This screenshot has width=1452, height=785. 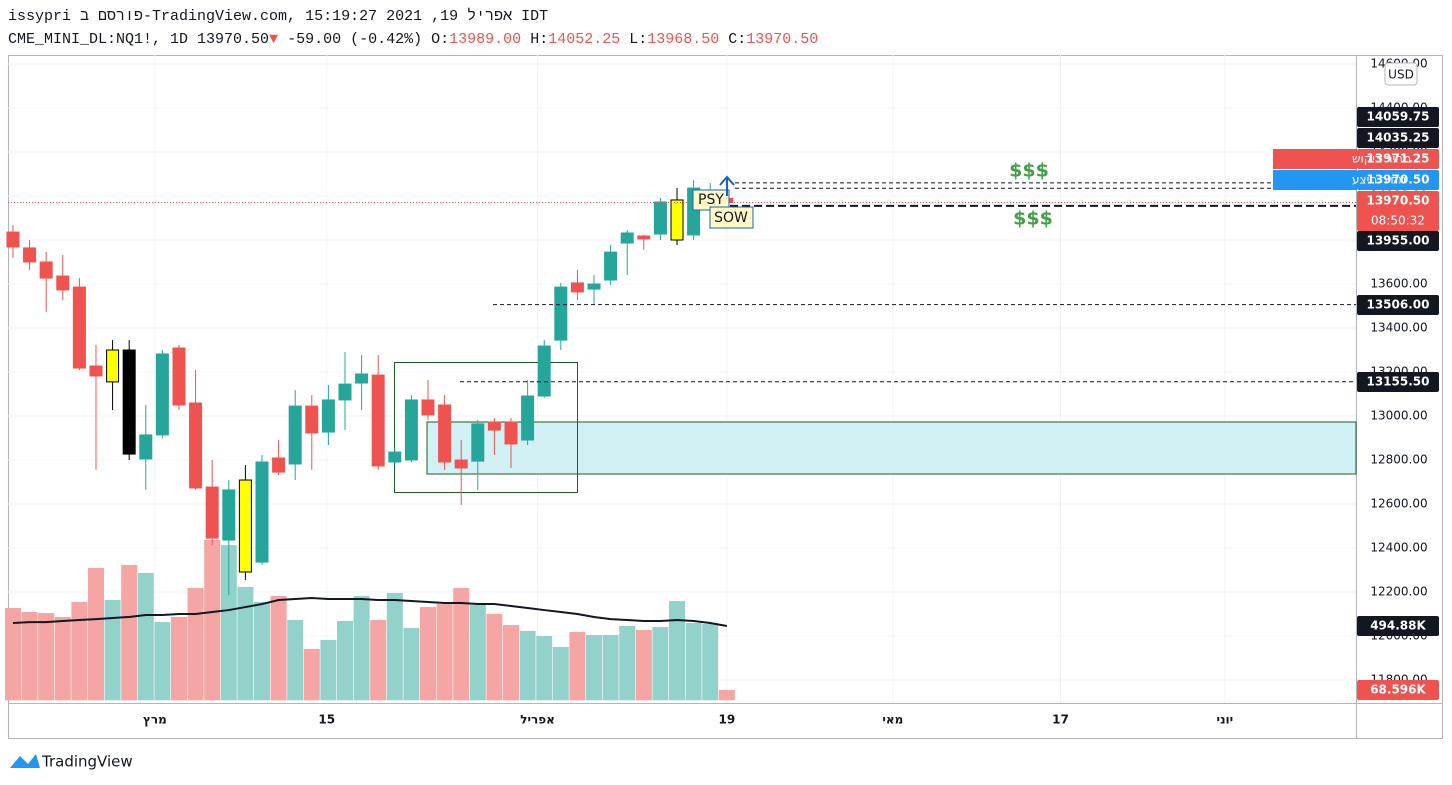 What do you see at coordinates (539, 39) in the screenshot?
I see `ohlc-label: H:` at bounding box center [539, 39].